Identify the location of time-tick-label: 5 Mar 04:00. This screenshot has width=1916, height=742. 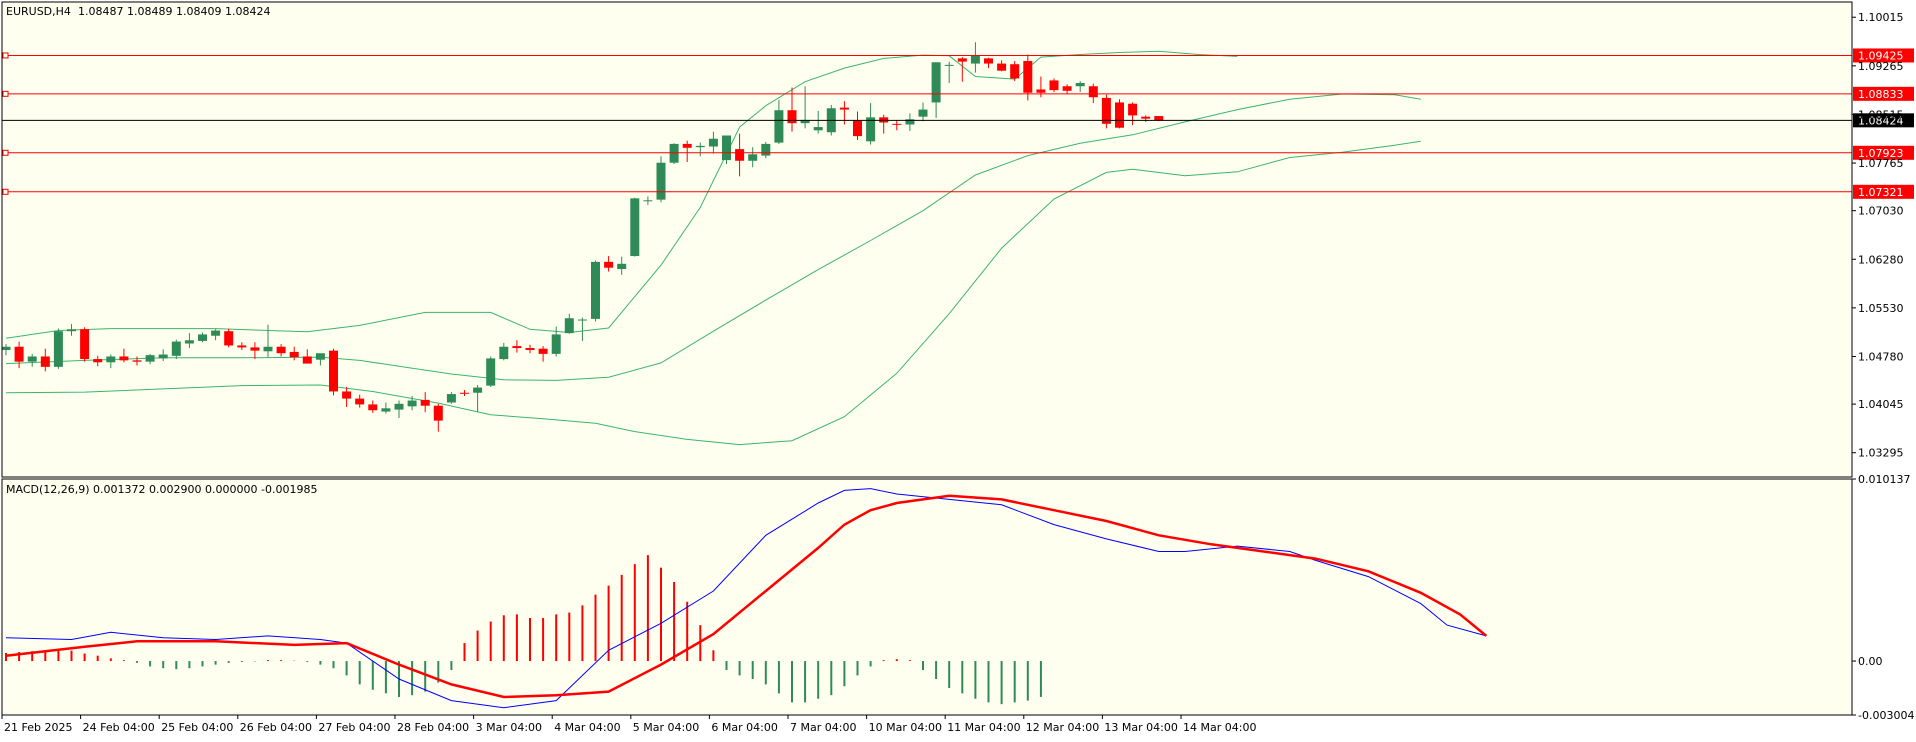
(666, 727).